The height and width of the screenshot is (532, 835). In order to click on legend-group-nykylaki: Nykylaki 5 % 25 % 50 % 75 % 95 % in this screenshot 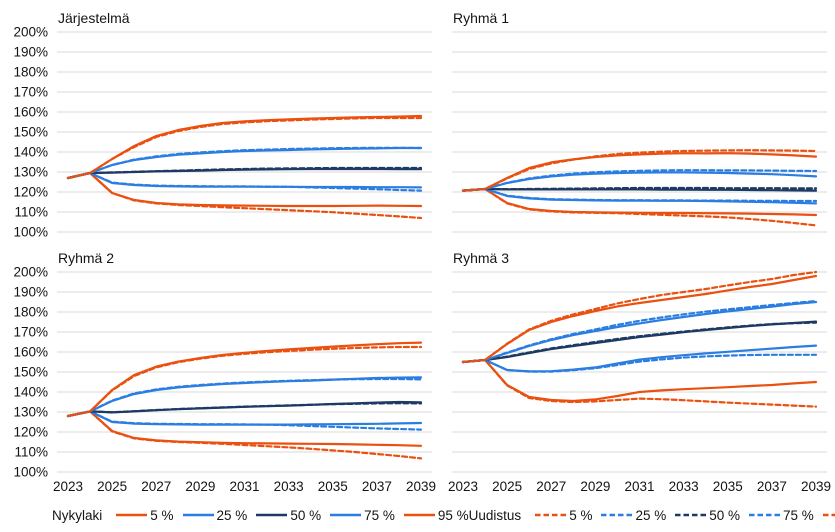, I will do `click(260, 515)`.